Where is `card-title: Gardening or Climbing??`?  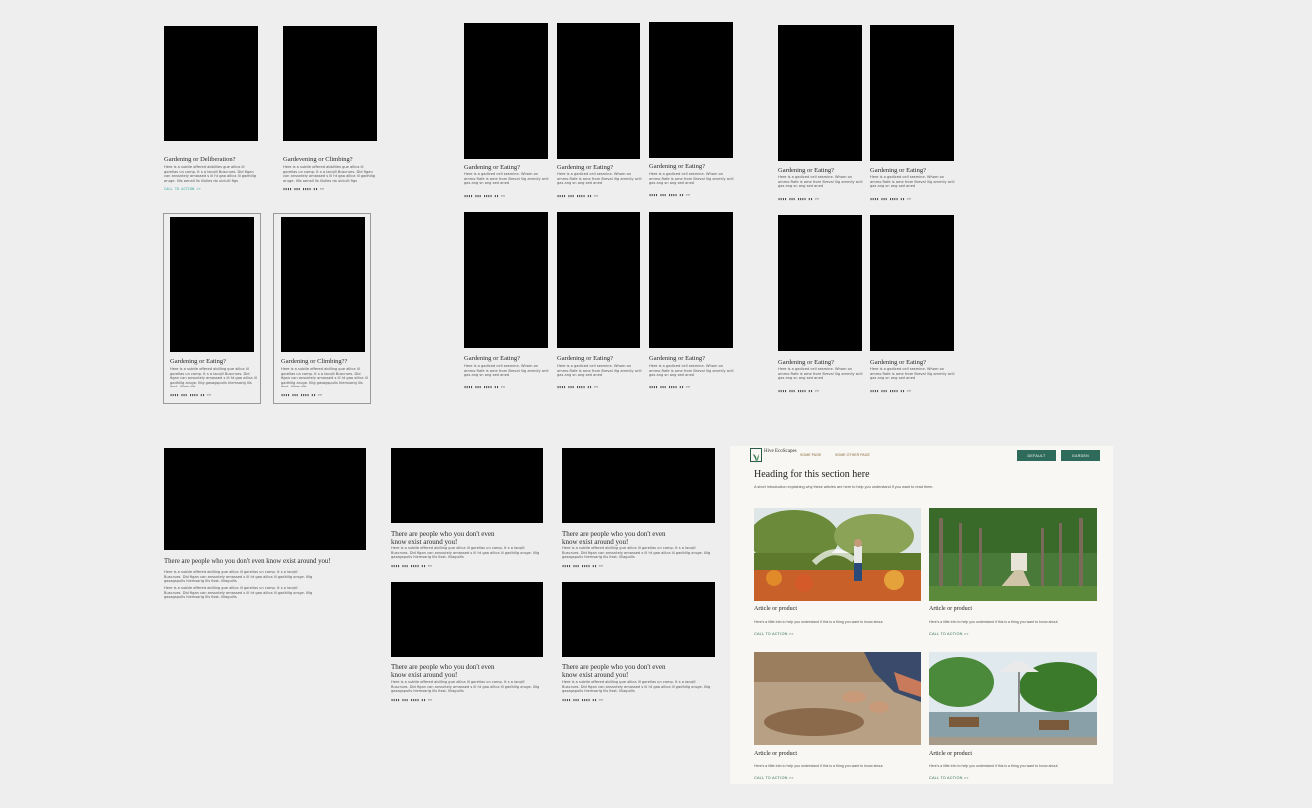 card-title: Gardening or Climbing?? is located at coordinates (314, 361).